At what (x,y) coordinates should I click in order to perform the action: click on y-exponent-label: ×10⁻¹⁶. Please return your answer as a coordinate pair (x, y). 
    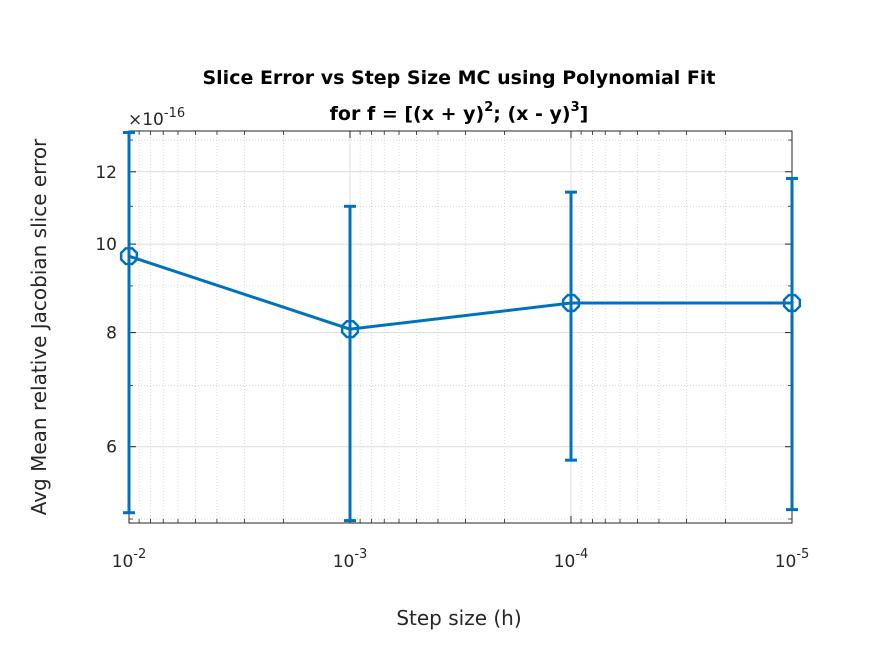
    Looking at the image, I should click on (156, 118).